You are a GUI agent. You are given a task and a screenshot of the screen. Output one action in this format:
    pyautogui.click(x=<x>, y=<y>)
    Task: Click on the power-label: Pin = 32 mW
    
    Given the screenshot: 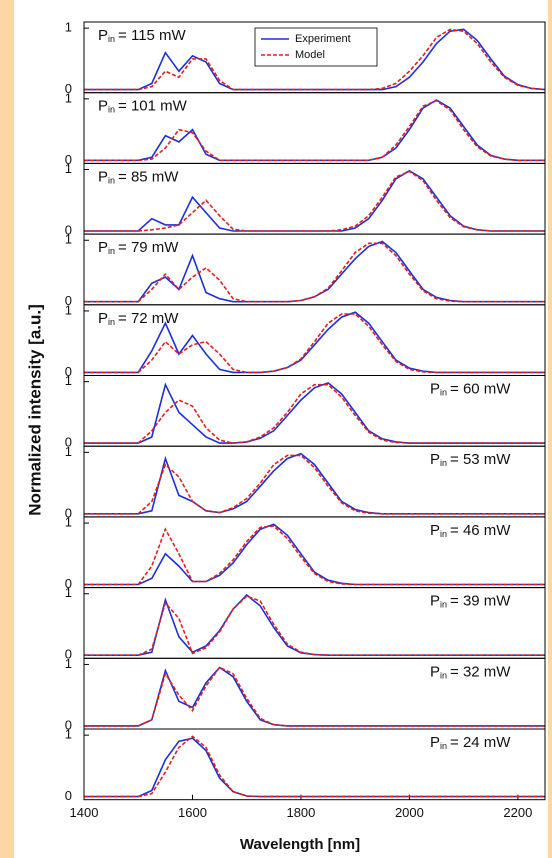 What is the action you would take?
    pyautogui.click(x=470, y=671)
    